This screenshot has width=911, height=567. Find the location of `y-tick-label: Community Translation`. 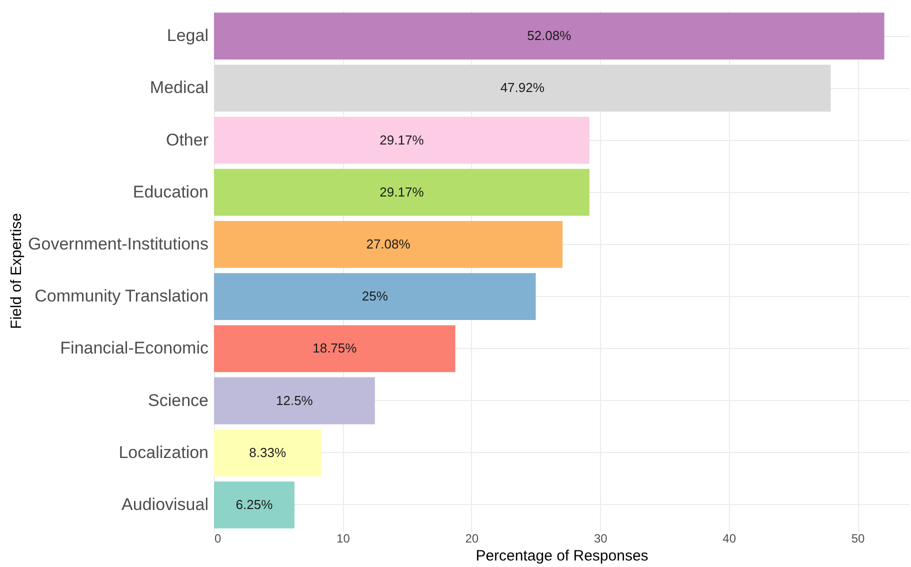

y-tick-label: Community Translation is located at coordinates (121, 296).